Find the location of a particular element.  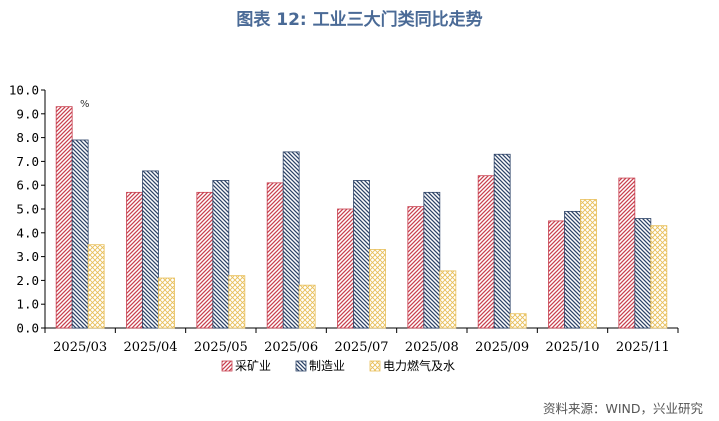

x-tick-label: 2025/04 is located at coordinates (150, 347).